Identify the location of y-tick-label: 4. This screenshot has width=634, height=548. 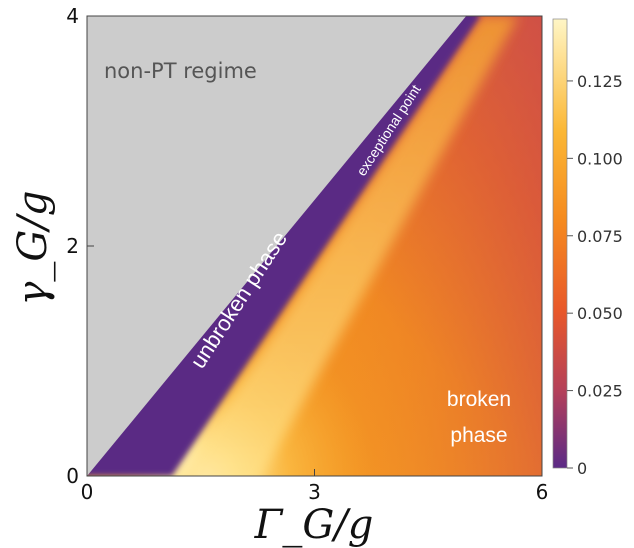
(72, 16).